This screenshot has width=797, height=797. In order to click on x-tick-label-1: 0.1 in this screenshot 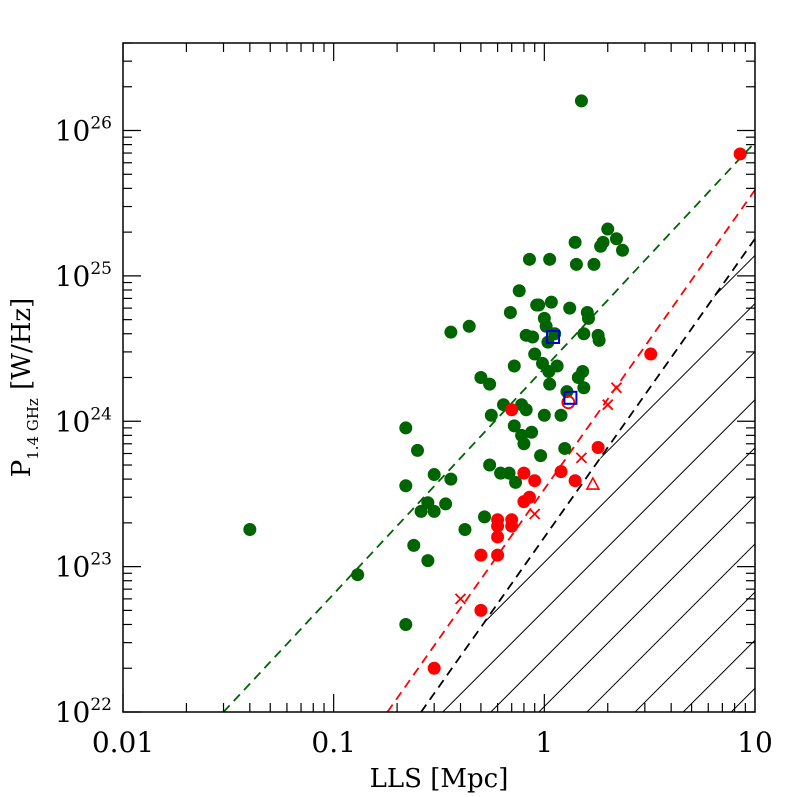, I will do `click(333, 742)`.